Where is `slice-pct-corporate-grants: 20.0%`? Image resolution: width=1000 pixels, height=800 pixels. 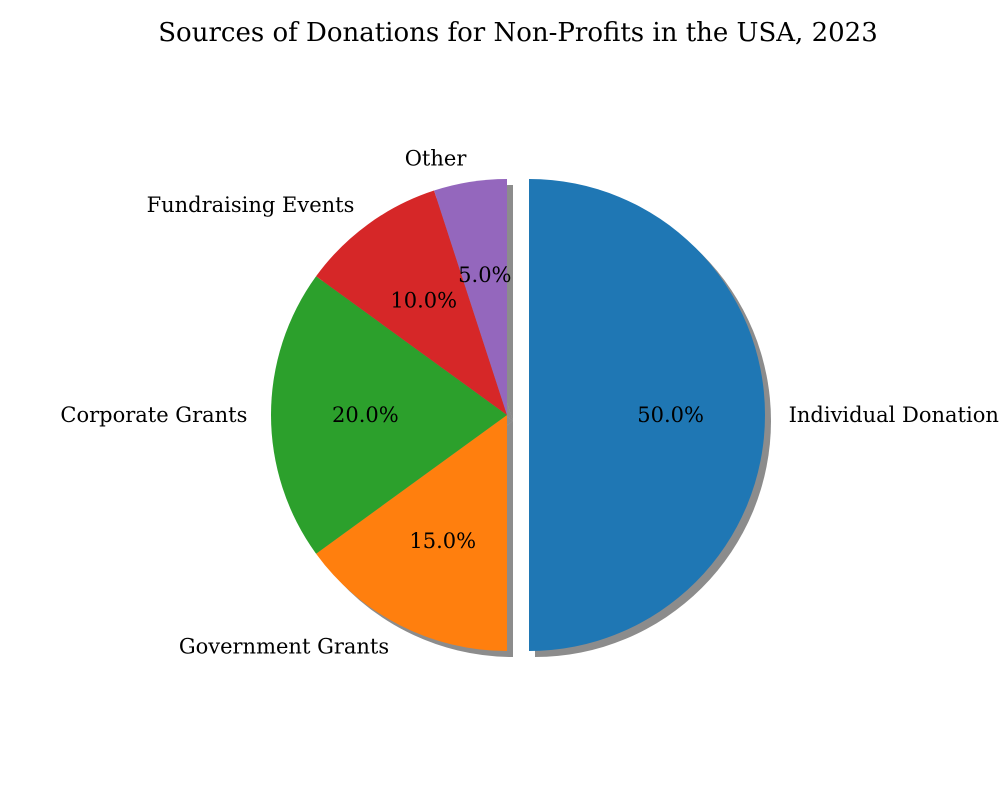
slice-pct-corporate-grants: 20.0% is located at coordinates (365, 415).